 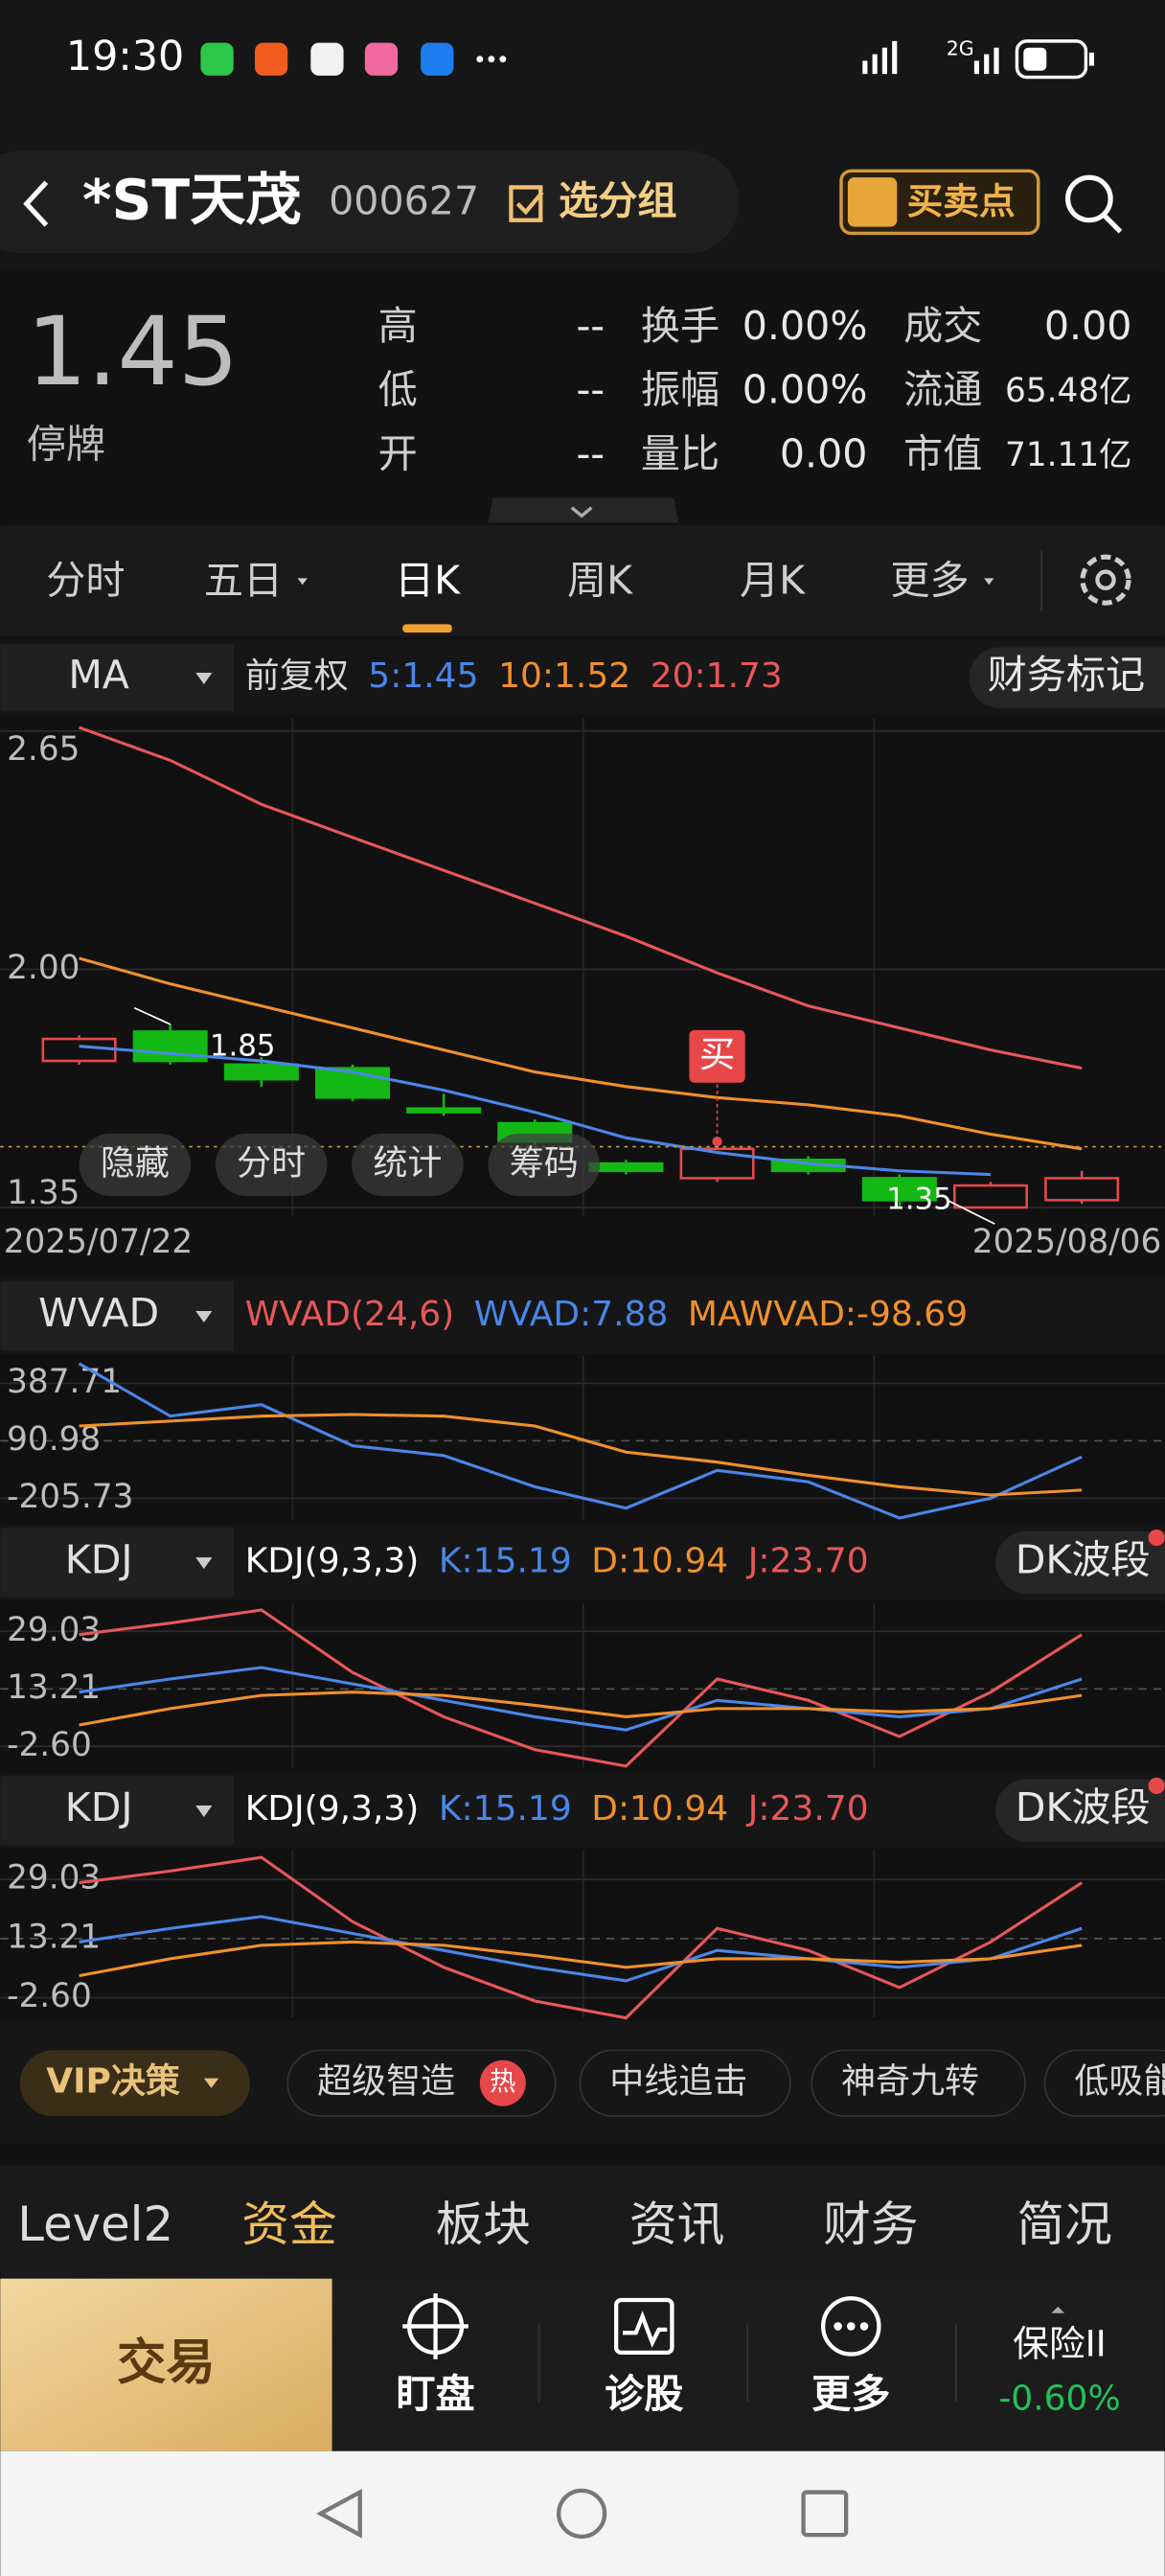 What do you see at coordinates (332, 1809) in the screenshot?
I see `indicator-legend: KDJ(9,3,3)` at bounding box center [332, 1809].